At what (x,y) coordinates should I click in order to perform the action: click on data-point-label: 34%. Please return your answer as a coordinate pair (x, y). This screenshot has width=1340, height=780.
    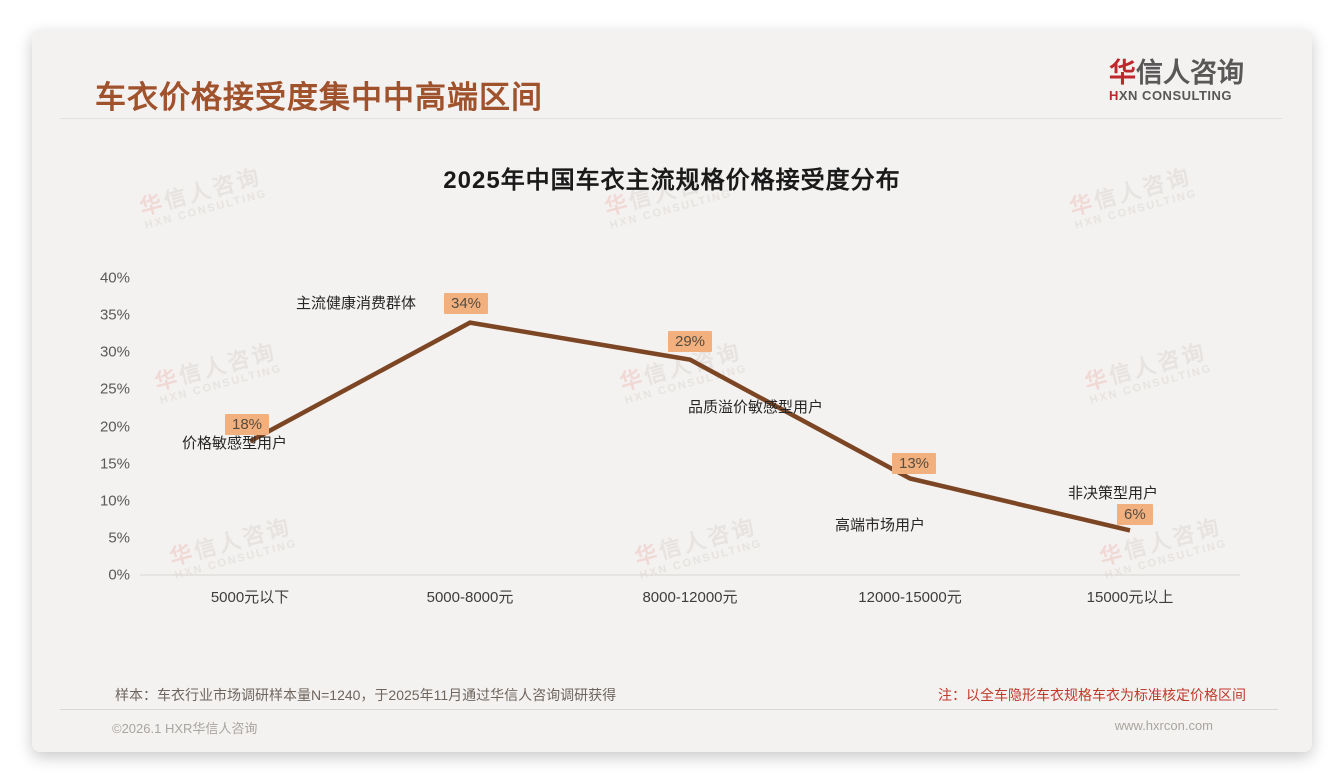
    Looking at the image, I should click on (466, 303).